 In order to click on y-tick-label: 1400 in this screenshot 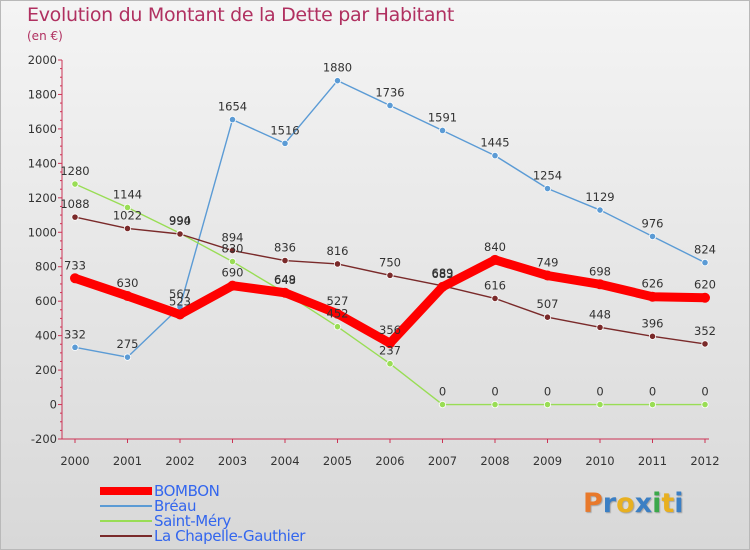, I will do `click(42, 163)`.